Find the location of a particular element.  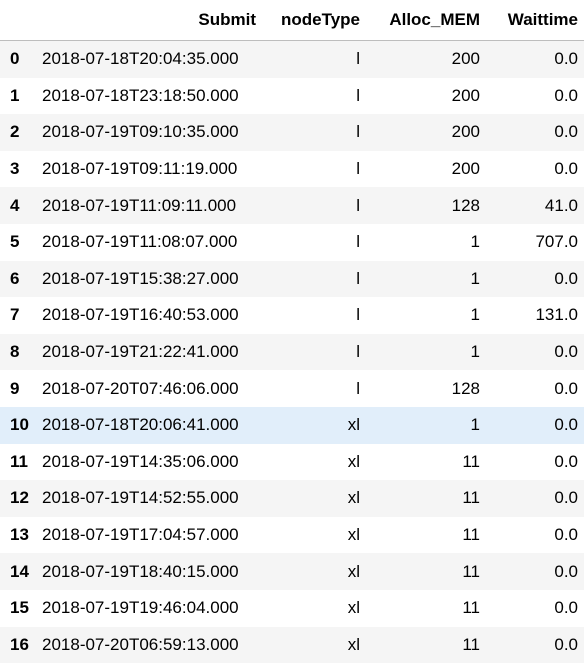

row-index: 10 is located at coordinates (19, 425).